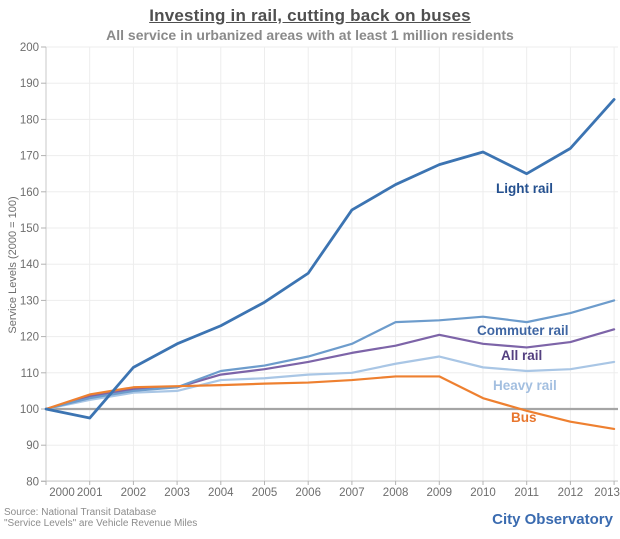 The image size is (620, 539). Describe the element at coordinates (90, 493) in the screenshot. I see `svg-text: 2001` at that location.